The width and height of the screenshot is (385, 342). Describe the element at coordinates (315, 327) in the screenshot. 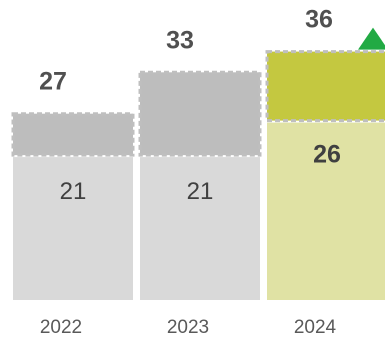

I see `x-tick-label-2024: 2024` at that location.